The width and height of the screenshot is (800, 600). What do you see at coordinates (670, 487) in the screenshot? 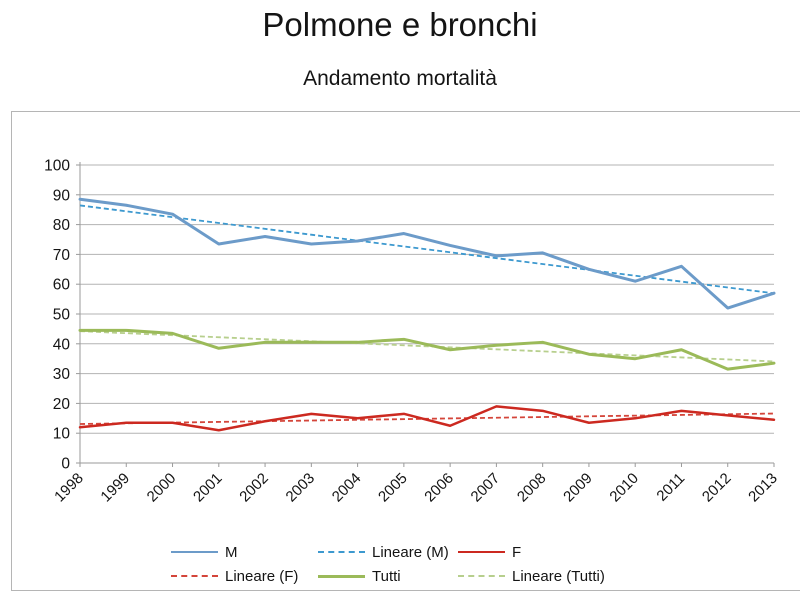
I see `x-axis-label: 2011` at bounding box center [670, 487].